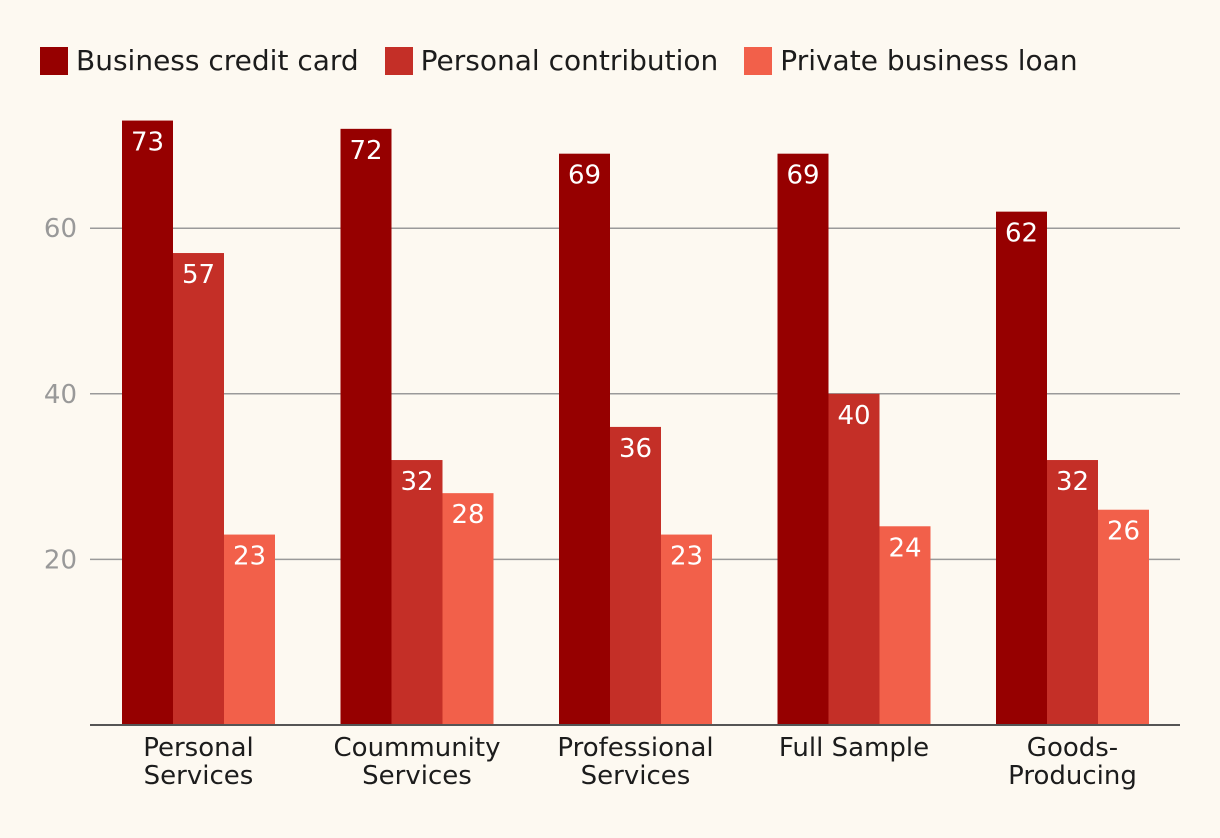  I want to click on x-category-label-line-1-0: Coummunity, so click(417, 748).